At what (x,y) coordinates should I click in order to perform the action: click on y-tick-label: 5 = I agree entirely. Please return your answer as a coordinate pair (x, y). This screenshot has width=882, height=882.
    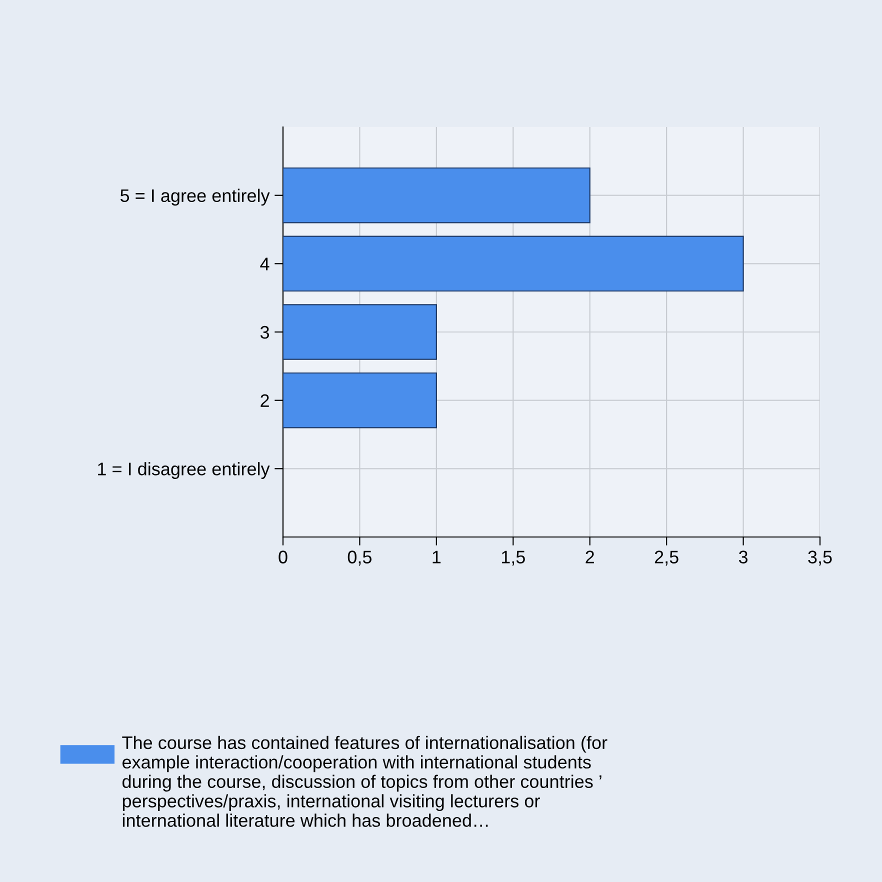
    Looking at the image, I should click on (195, 197).